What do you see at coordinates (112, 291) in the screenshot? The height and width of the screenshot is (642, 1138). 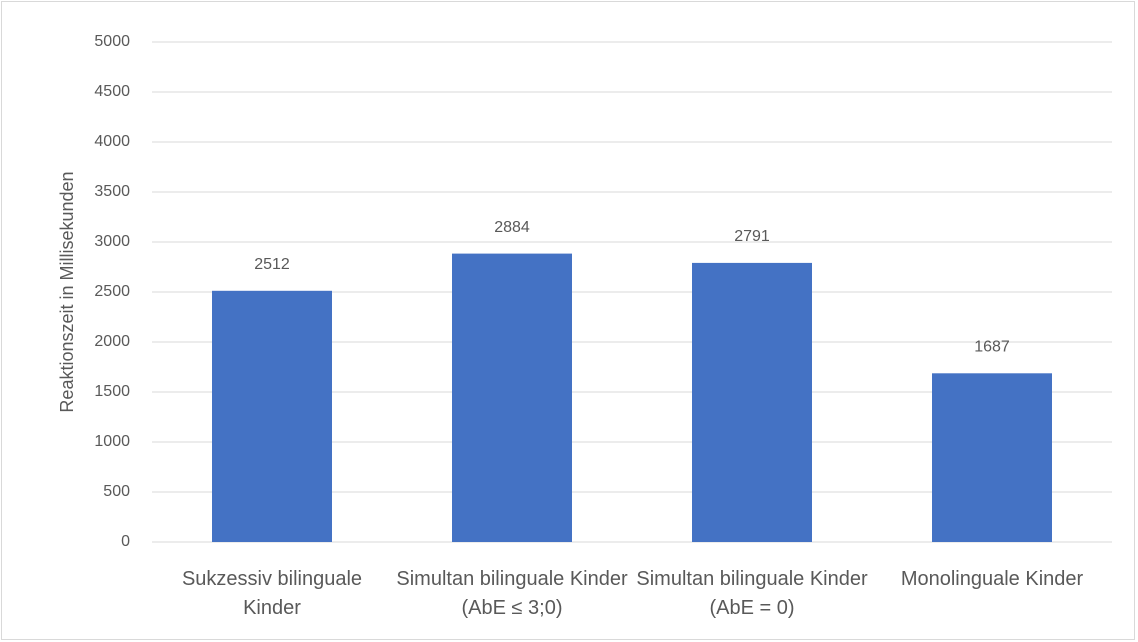 I see `y-tick-label: 2500` at bounding box center [112, 291].